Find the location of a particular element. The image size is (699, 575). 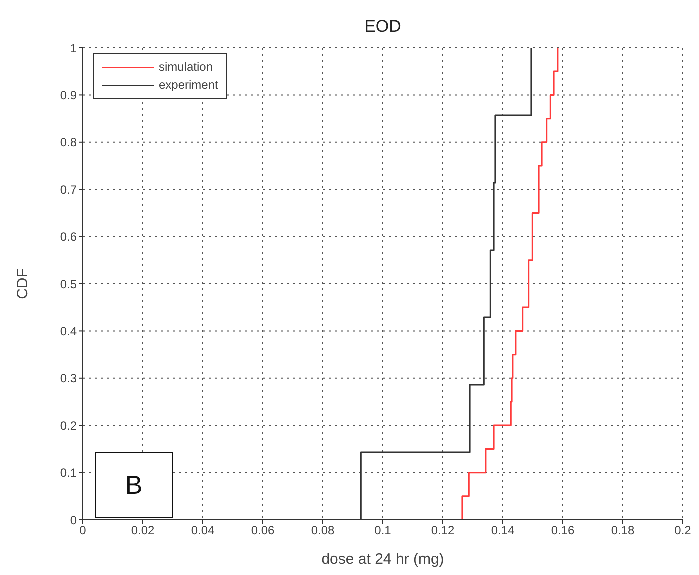

y-tick-label: 0.6 is located at coordinates (69, 237).